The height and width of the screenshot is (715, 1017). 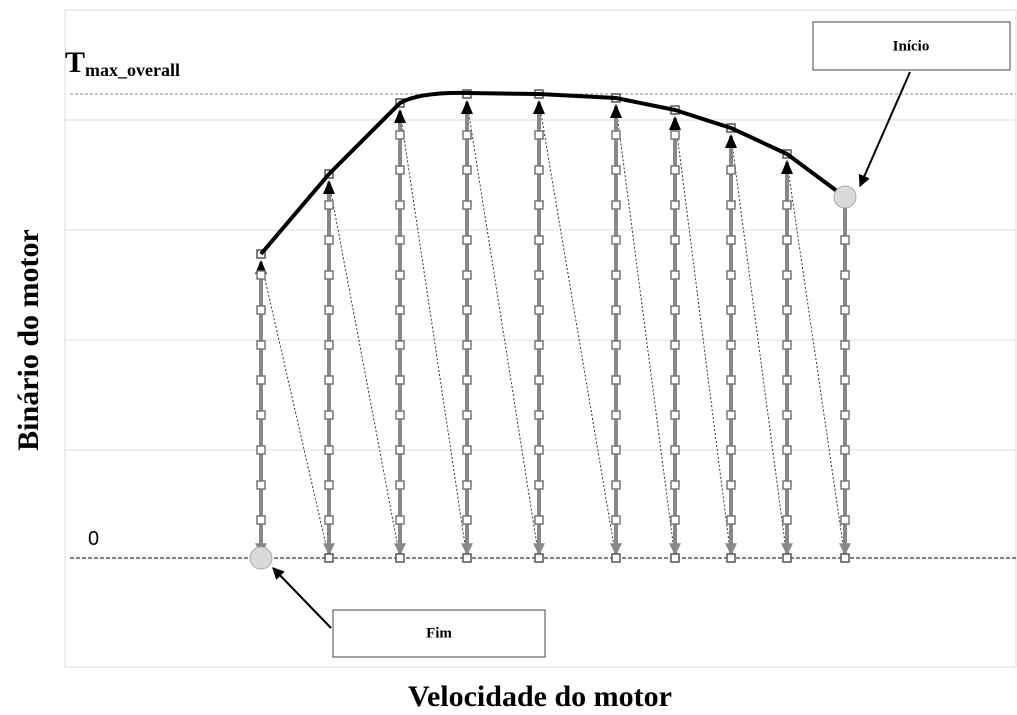 I want to click on tmax-main: T, so click(x=75, y=62).